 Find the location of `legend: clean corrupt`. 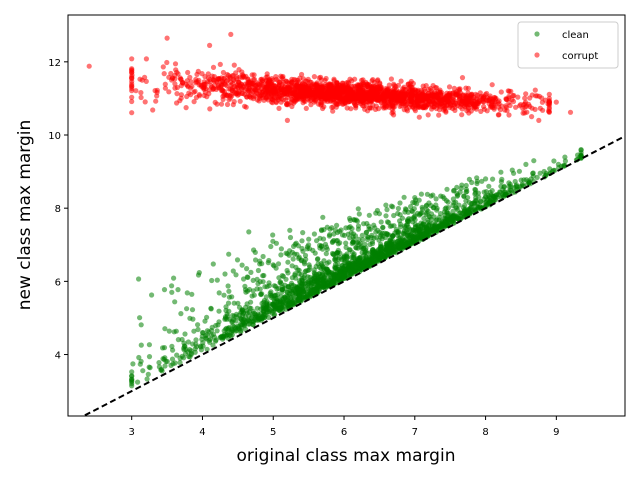

legend: clean corrupt is located at coordinates (568, 45).